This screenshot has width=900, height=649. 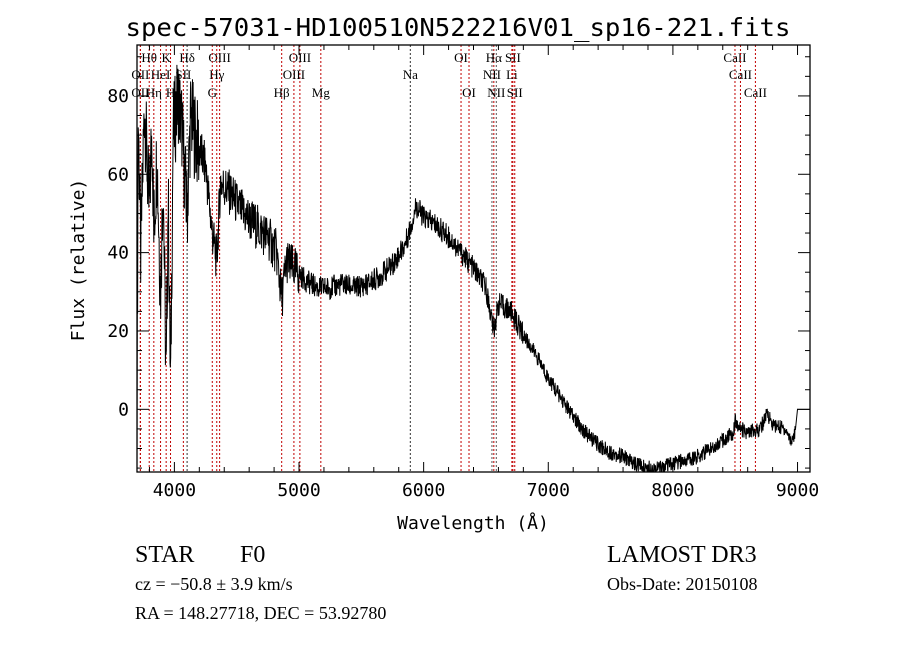 What do you see at coordinates (410, 74) in the screenshot?
I see `spectral-line-label: Na` at bounding box center [410, 74].